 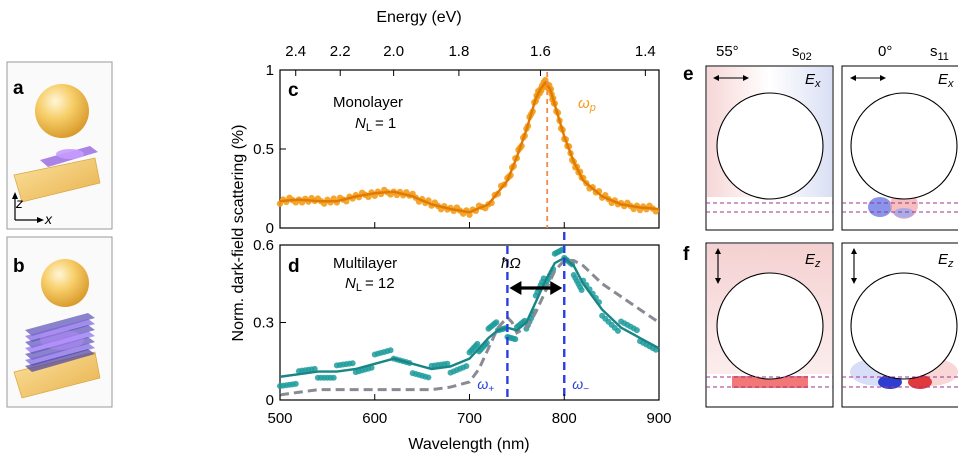 I want to click on nl-symbol-d: N, so click(x=350, y=283).